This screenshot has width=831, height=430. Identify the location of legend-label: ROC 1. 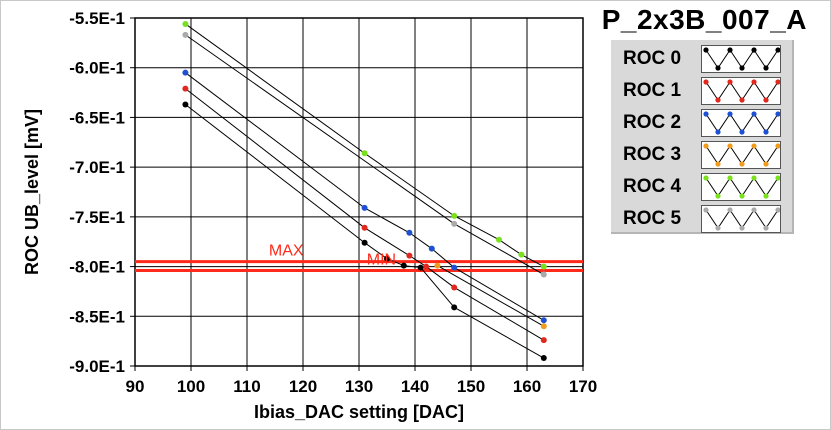
(652, 90).